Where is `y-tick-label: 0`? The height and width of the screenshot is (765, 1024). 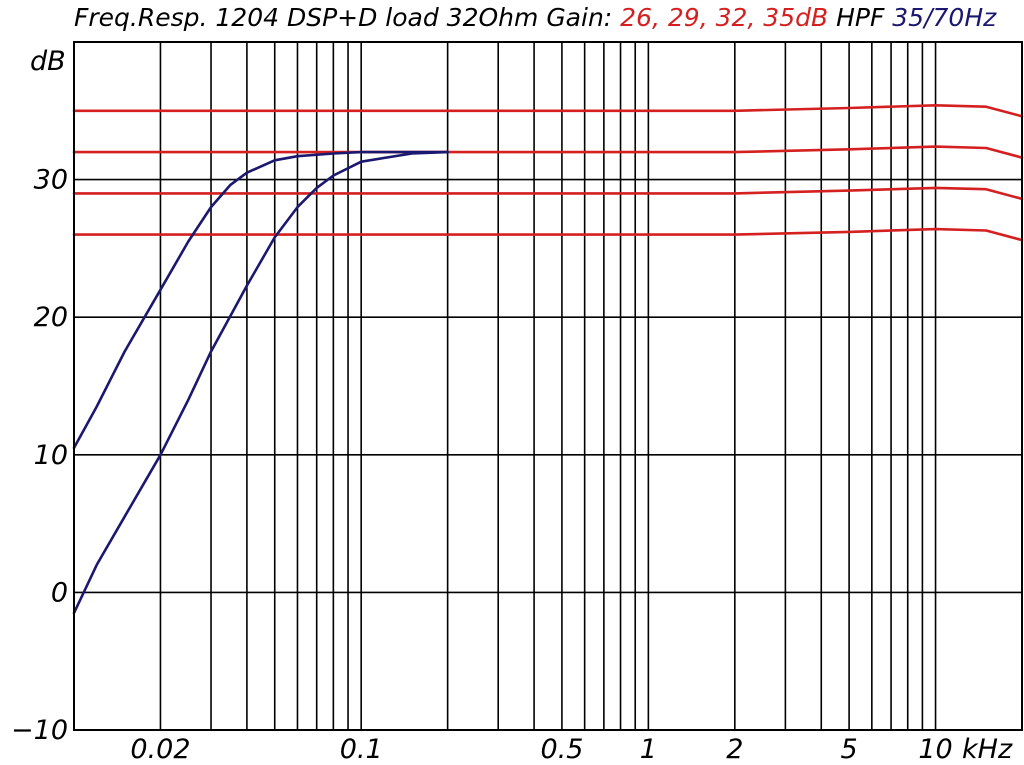
y-tick-label: 0 is located at coordinates (59, 592).